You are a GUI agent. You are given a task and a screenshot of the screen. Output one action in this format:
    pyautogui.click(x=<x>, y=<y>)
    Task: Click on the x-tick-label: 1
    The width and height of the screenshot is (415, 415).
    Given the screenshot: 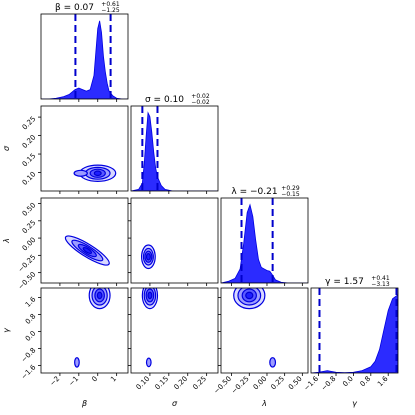 What is the action you would take?
    pyautogui.click(x=113, y=379)
    